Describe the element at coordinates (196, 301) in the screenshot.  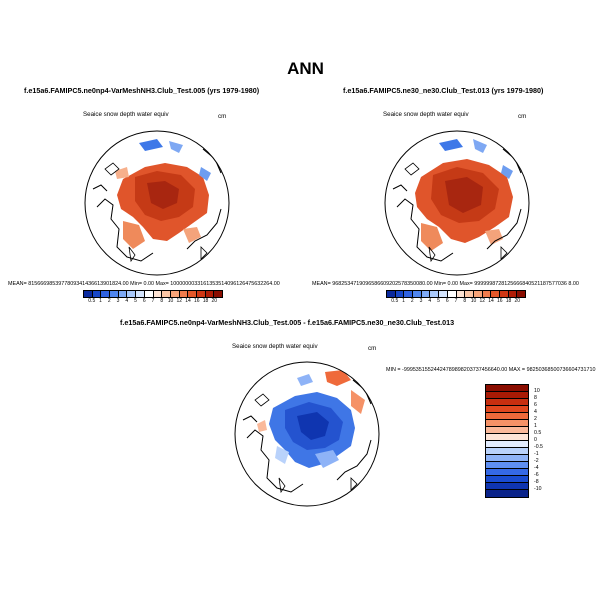
I see `panel-1-colorbar-tick-label: 16` at that location.